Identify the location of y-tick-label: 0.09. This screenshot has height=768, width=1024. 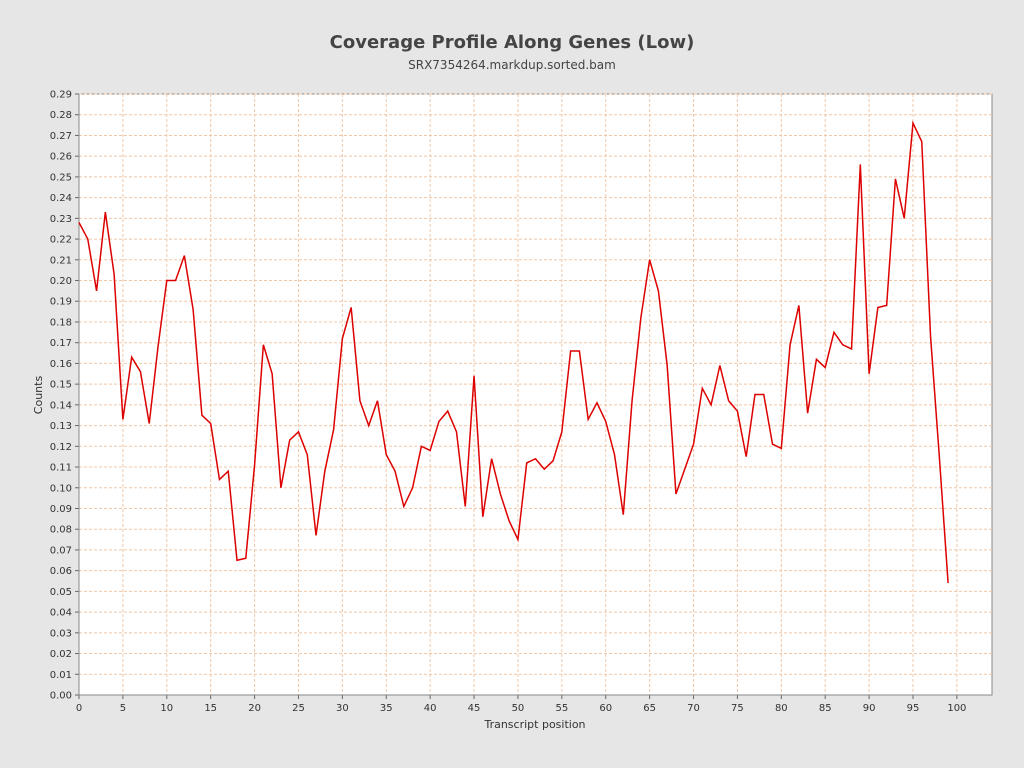
(61, 509).